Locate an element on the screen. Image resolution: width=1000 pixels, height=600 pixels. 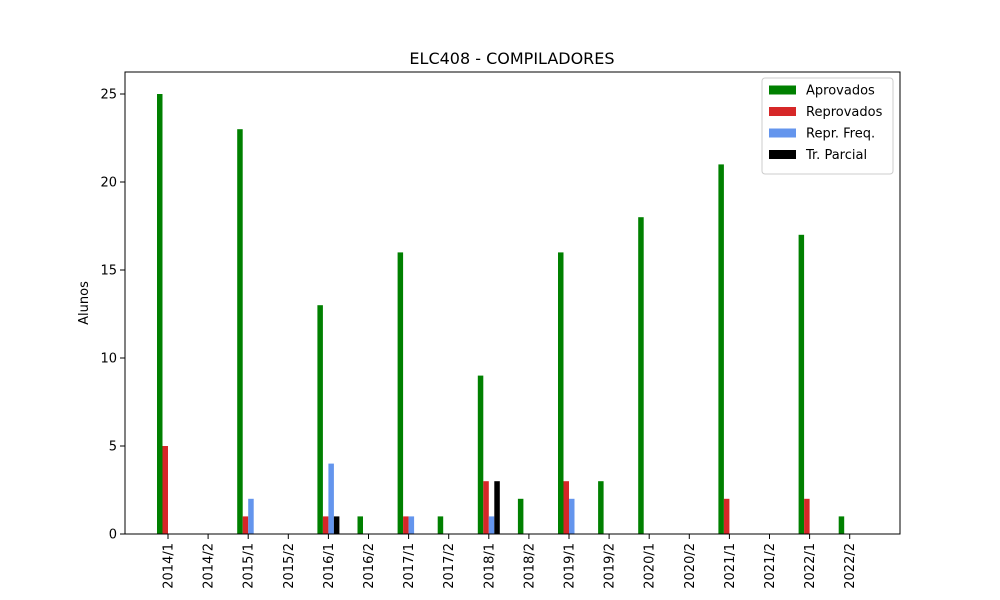
x-tick-label: 2016/1 is located at coordinates (329, 566).